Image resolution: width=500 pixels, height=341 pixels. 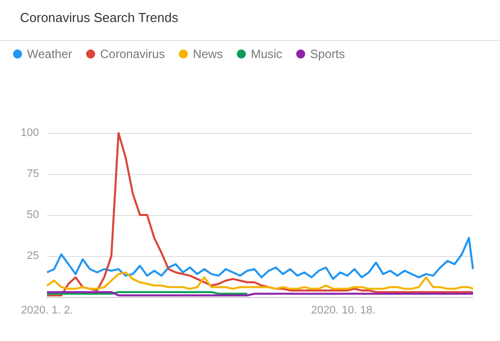 What do you see at coordinates (32, 256) in the screenshot?
I see `y-tick-label: 25` at bounding box center [32, 256].